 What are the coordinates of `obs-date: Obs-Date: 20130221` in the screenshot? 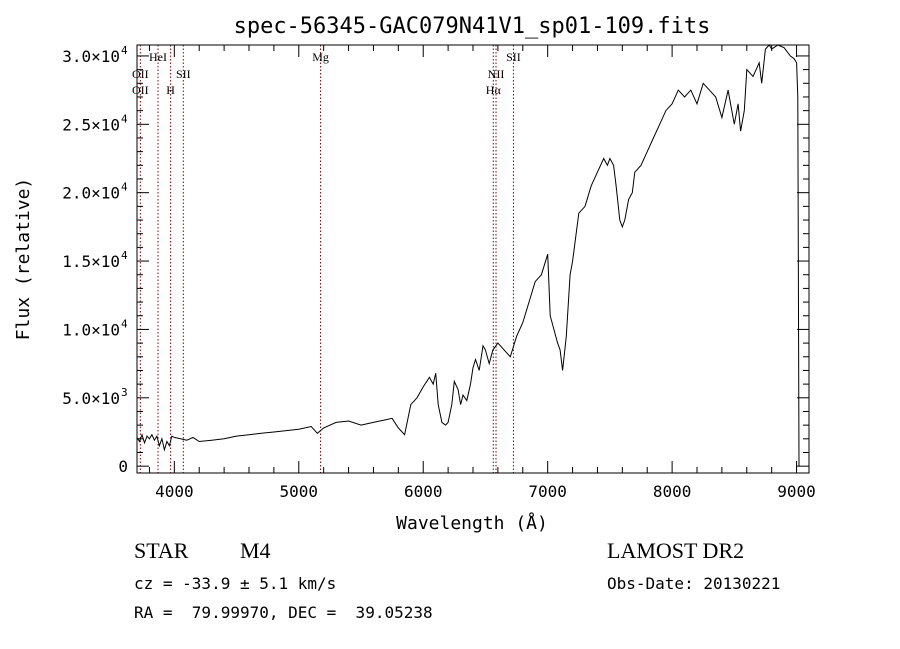 It's located at (694, 583).